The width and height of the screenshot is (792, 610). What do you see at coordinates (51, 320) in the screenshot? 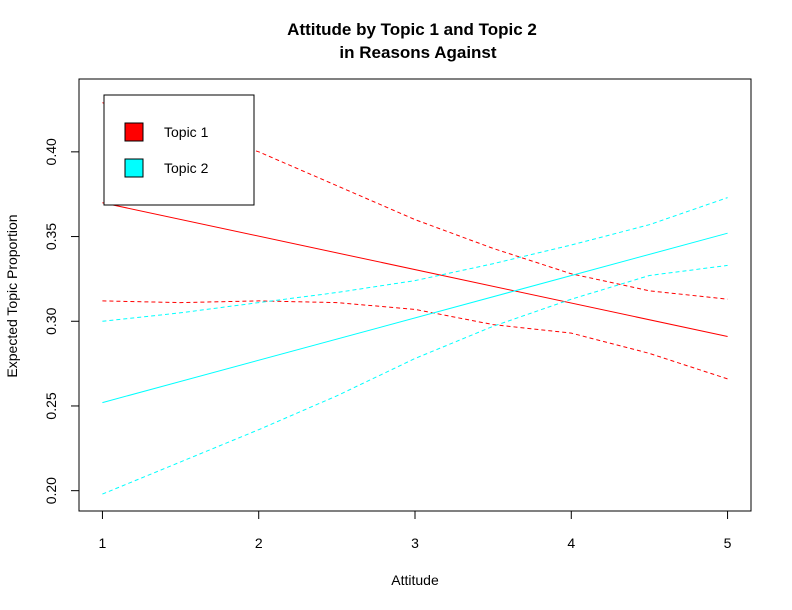
I see `y-tick-label: 0.30` at bounding box center [51, 320].